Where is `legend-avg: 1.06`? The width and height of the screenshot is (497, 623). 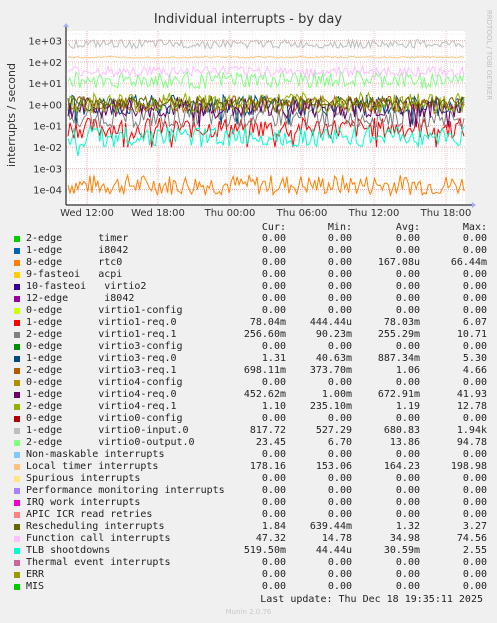 legend-avg: 1.06 is located at coordinates (407, 370).